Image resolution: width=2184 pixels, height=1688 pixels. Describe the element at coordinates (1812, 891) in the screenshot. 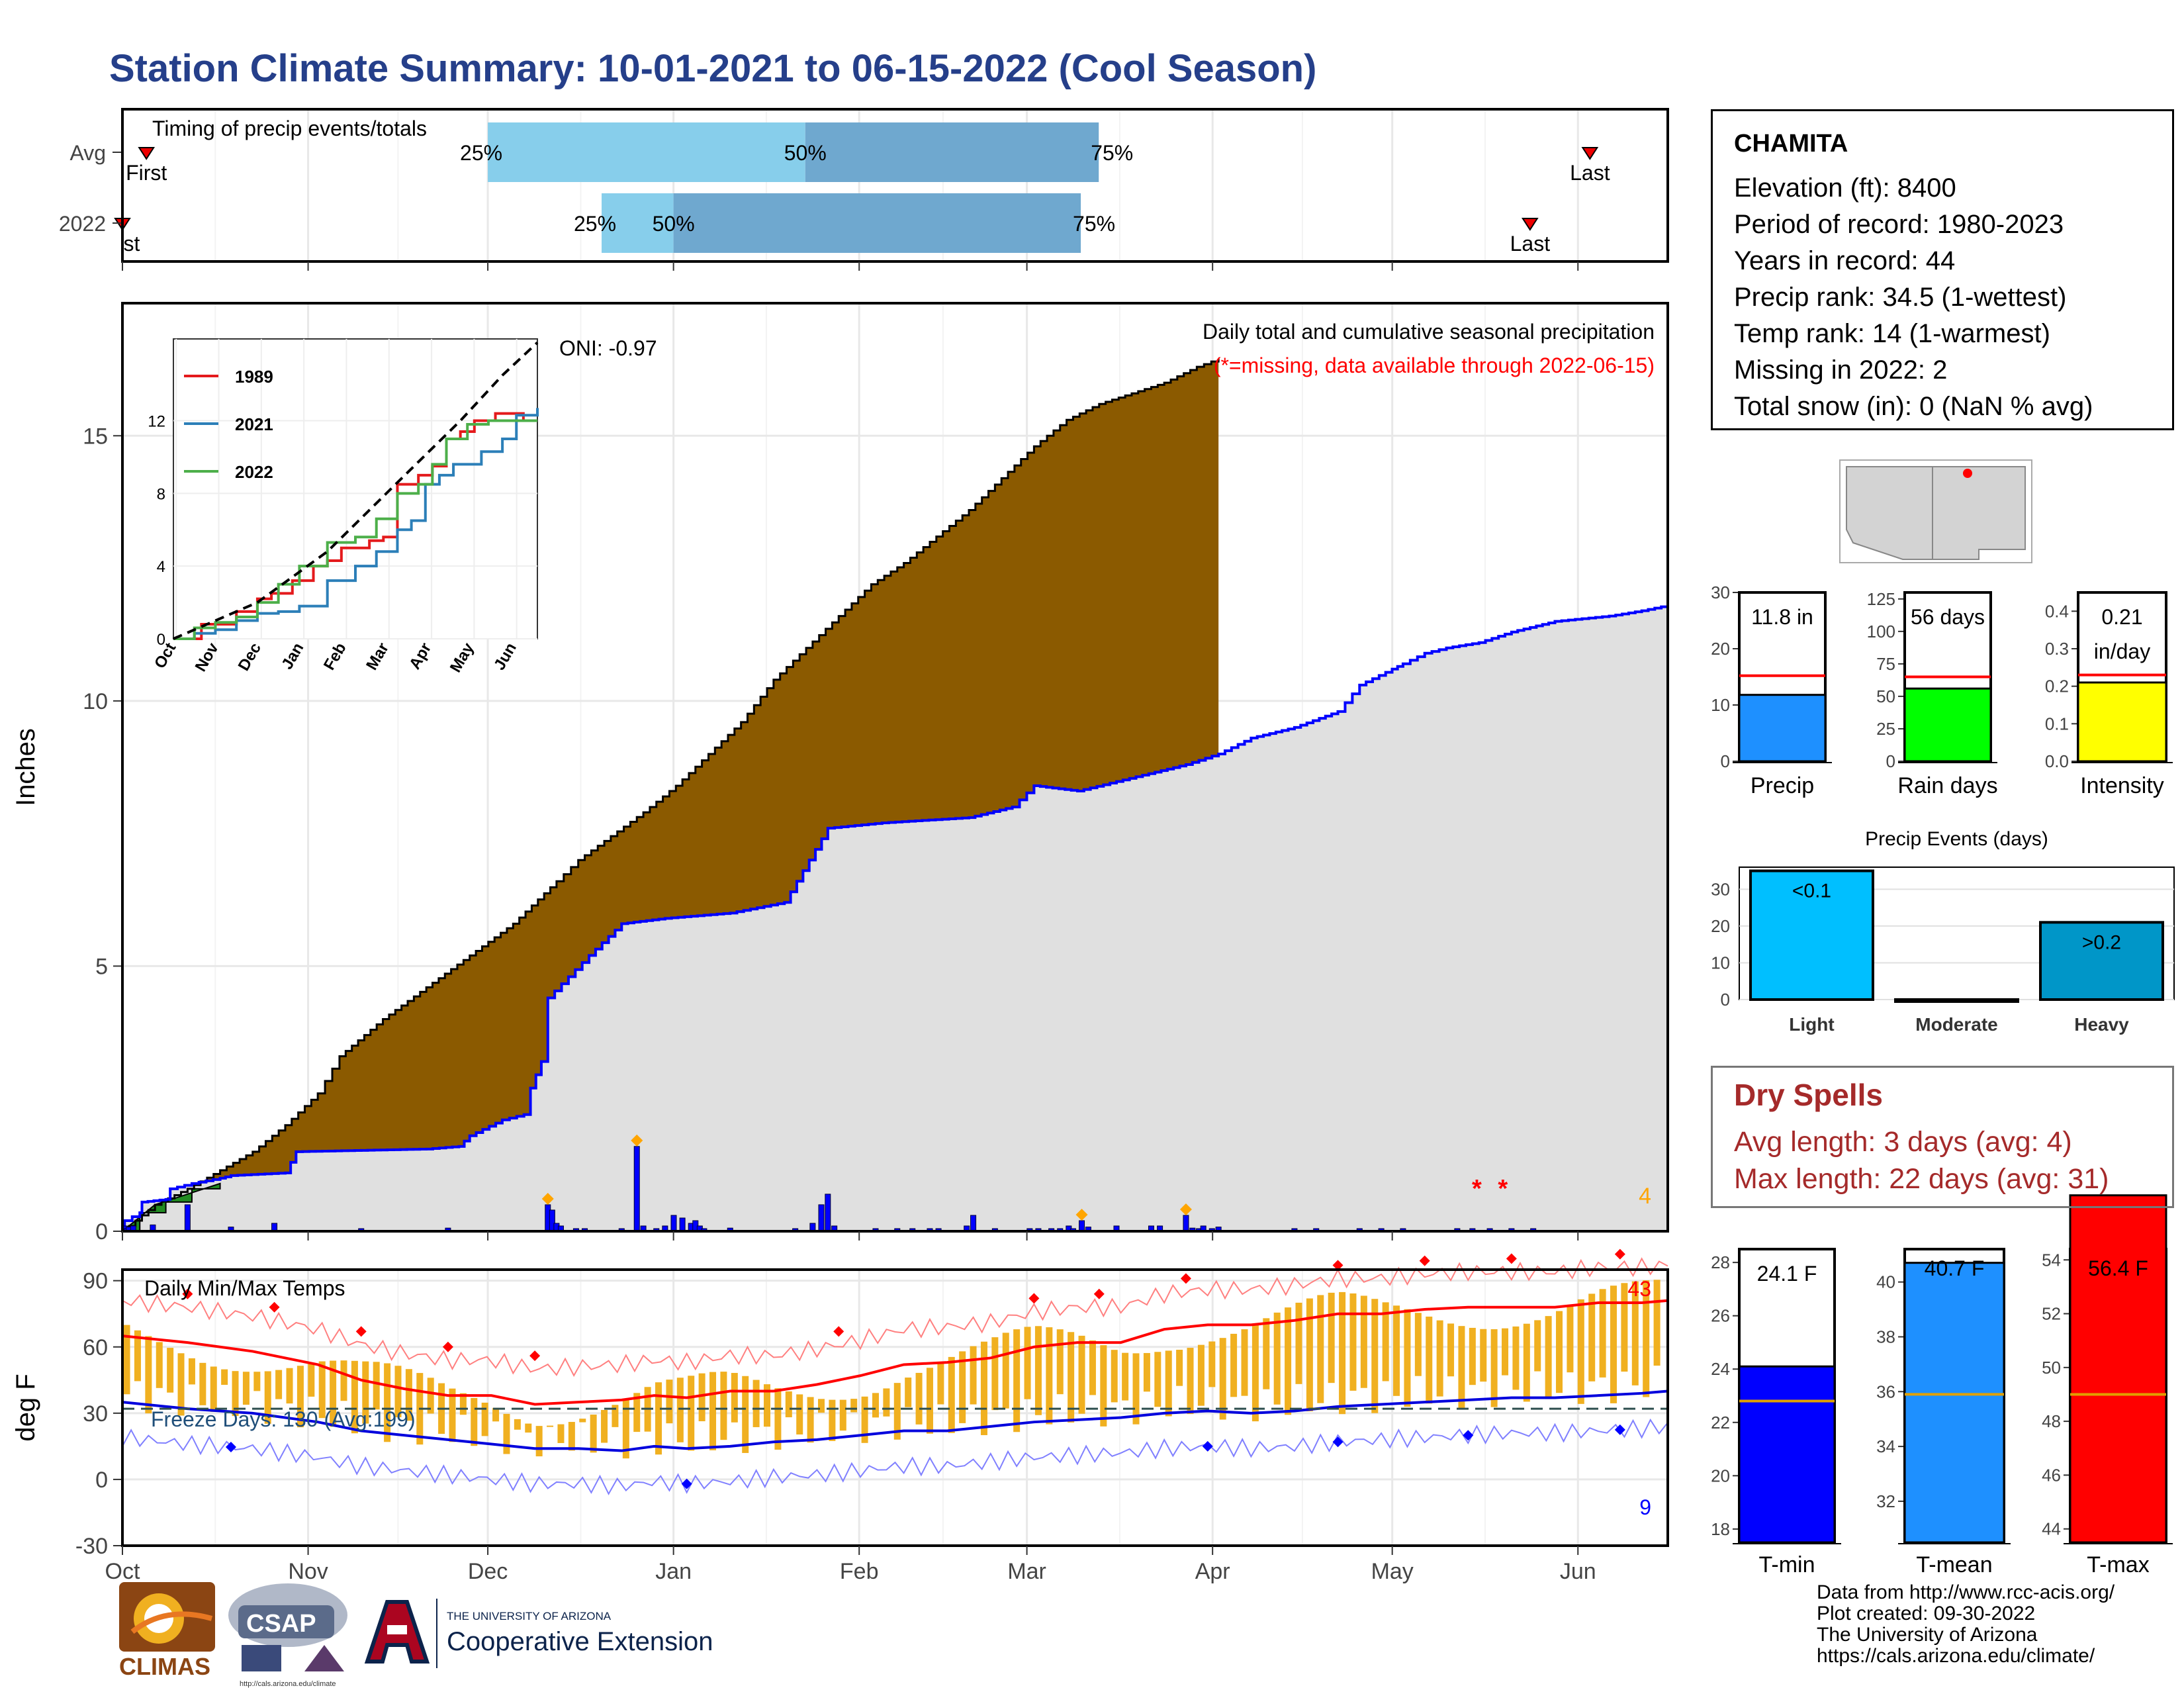

I see `events-bar-label-0: <0.1` at that location.